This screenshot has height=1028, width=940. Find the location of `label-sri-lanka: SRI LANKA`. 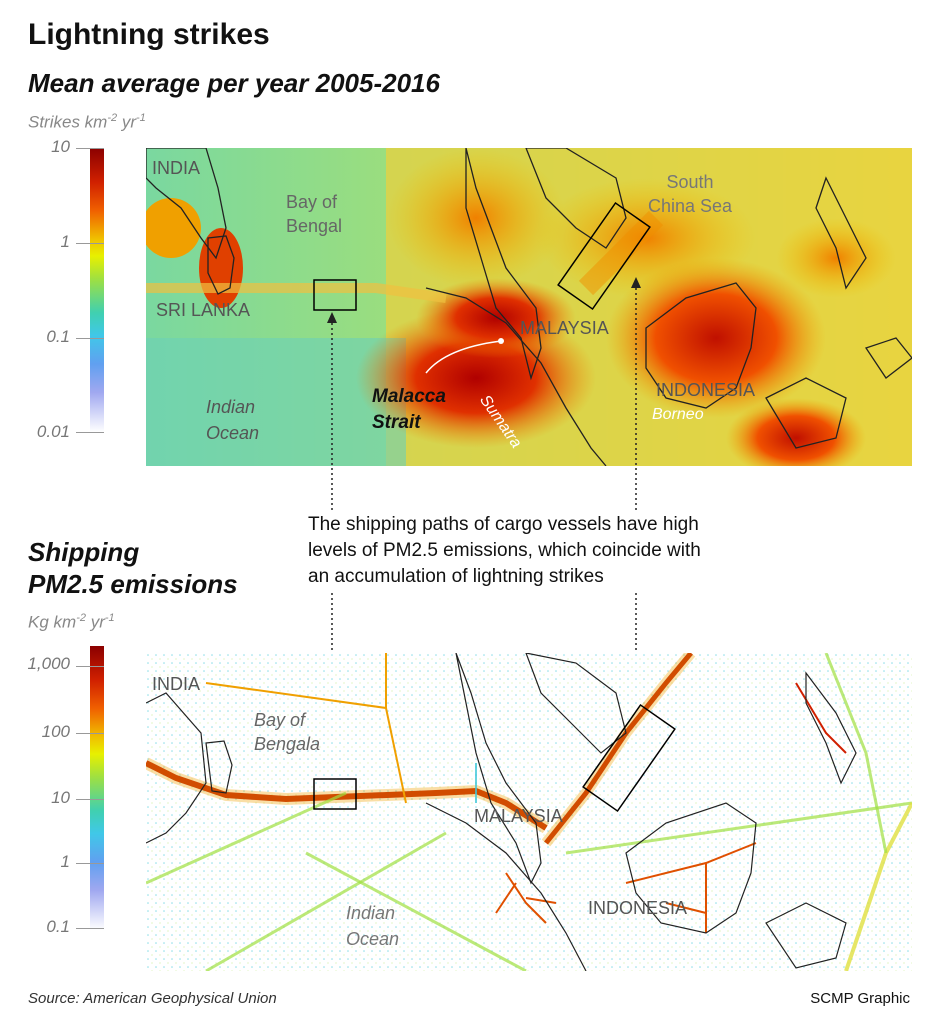

label-sri-lanka: SRI LANKA is located at coordinates (203, 310).